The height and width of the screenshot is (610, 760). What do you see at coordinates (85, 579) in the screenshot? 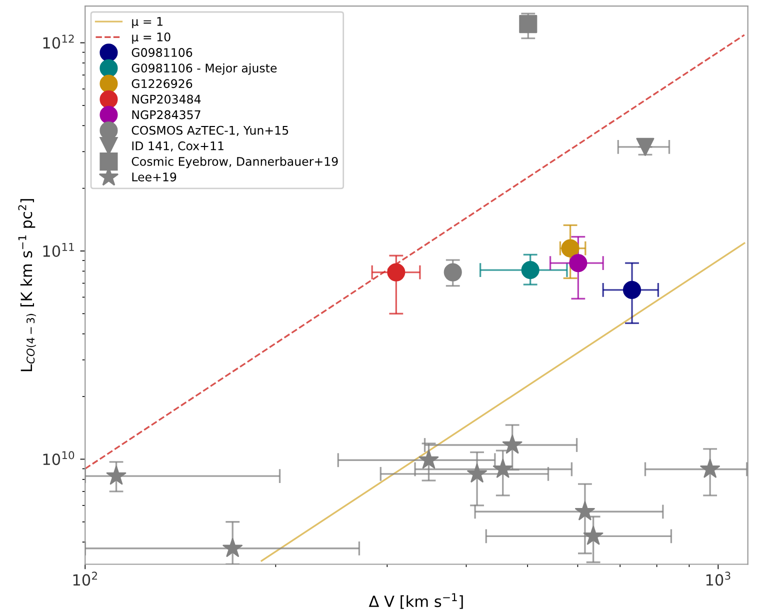
I see `x-tick-label: 10$^{2}$` at bounding box center [85, 579].